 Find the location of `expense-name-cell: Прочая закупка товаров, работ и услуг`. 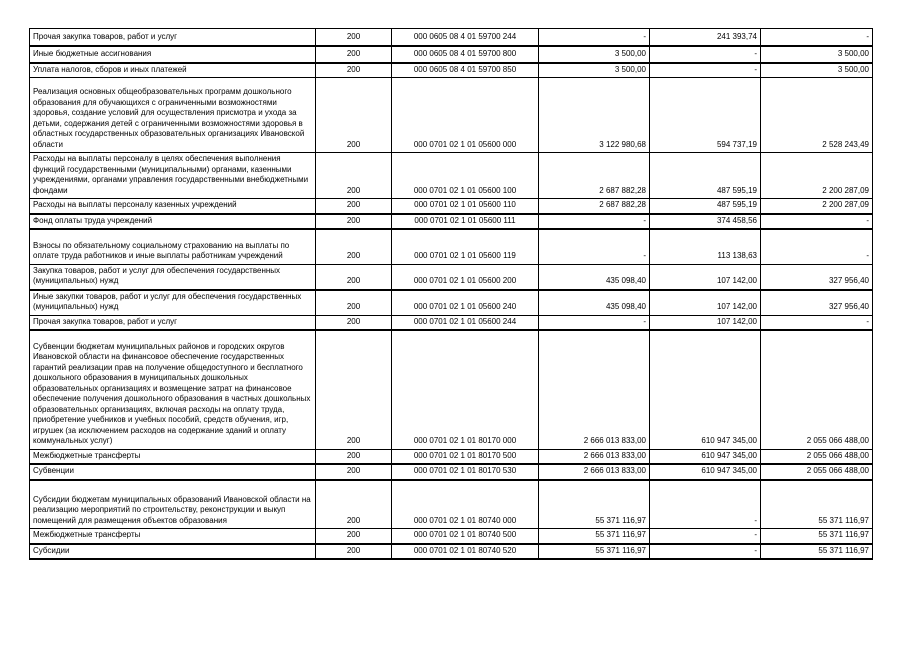

expense-name-cell: Прочая закупка товаров, работ и услуг is located at coordinates (172, 37).